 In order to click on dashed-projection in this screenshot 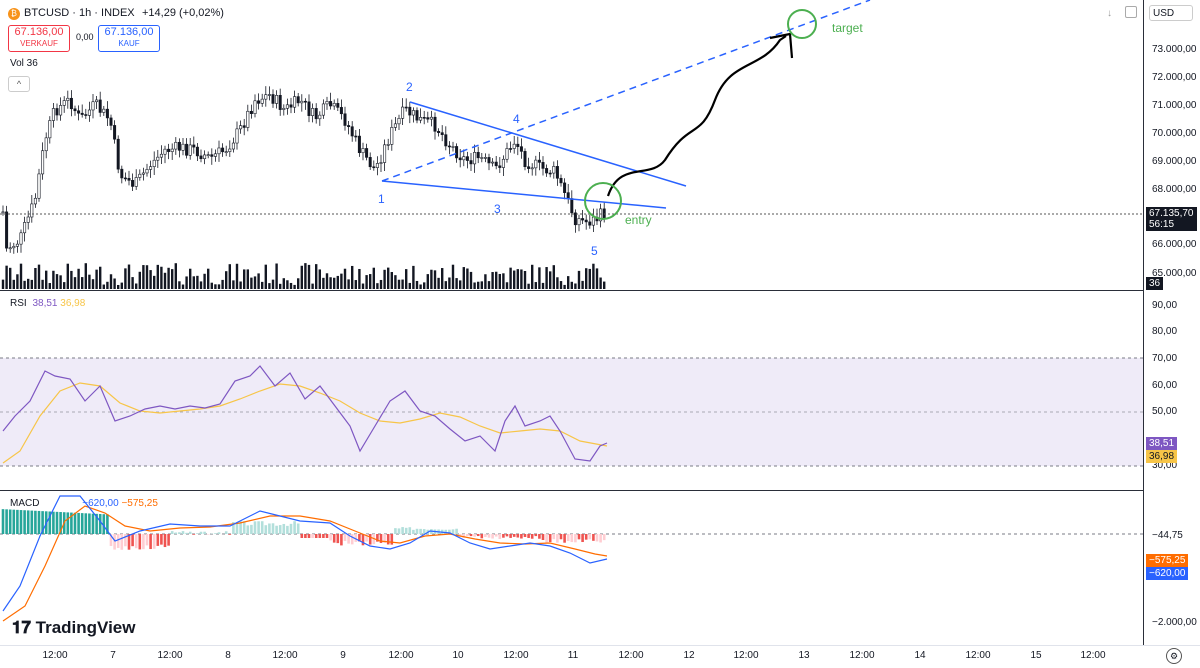, I will do `click(626, 90)`.